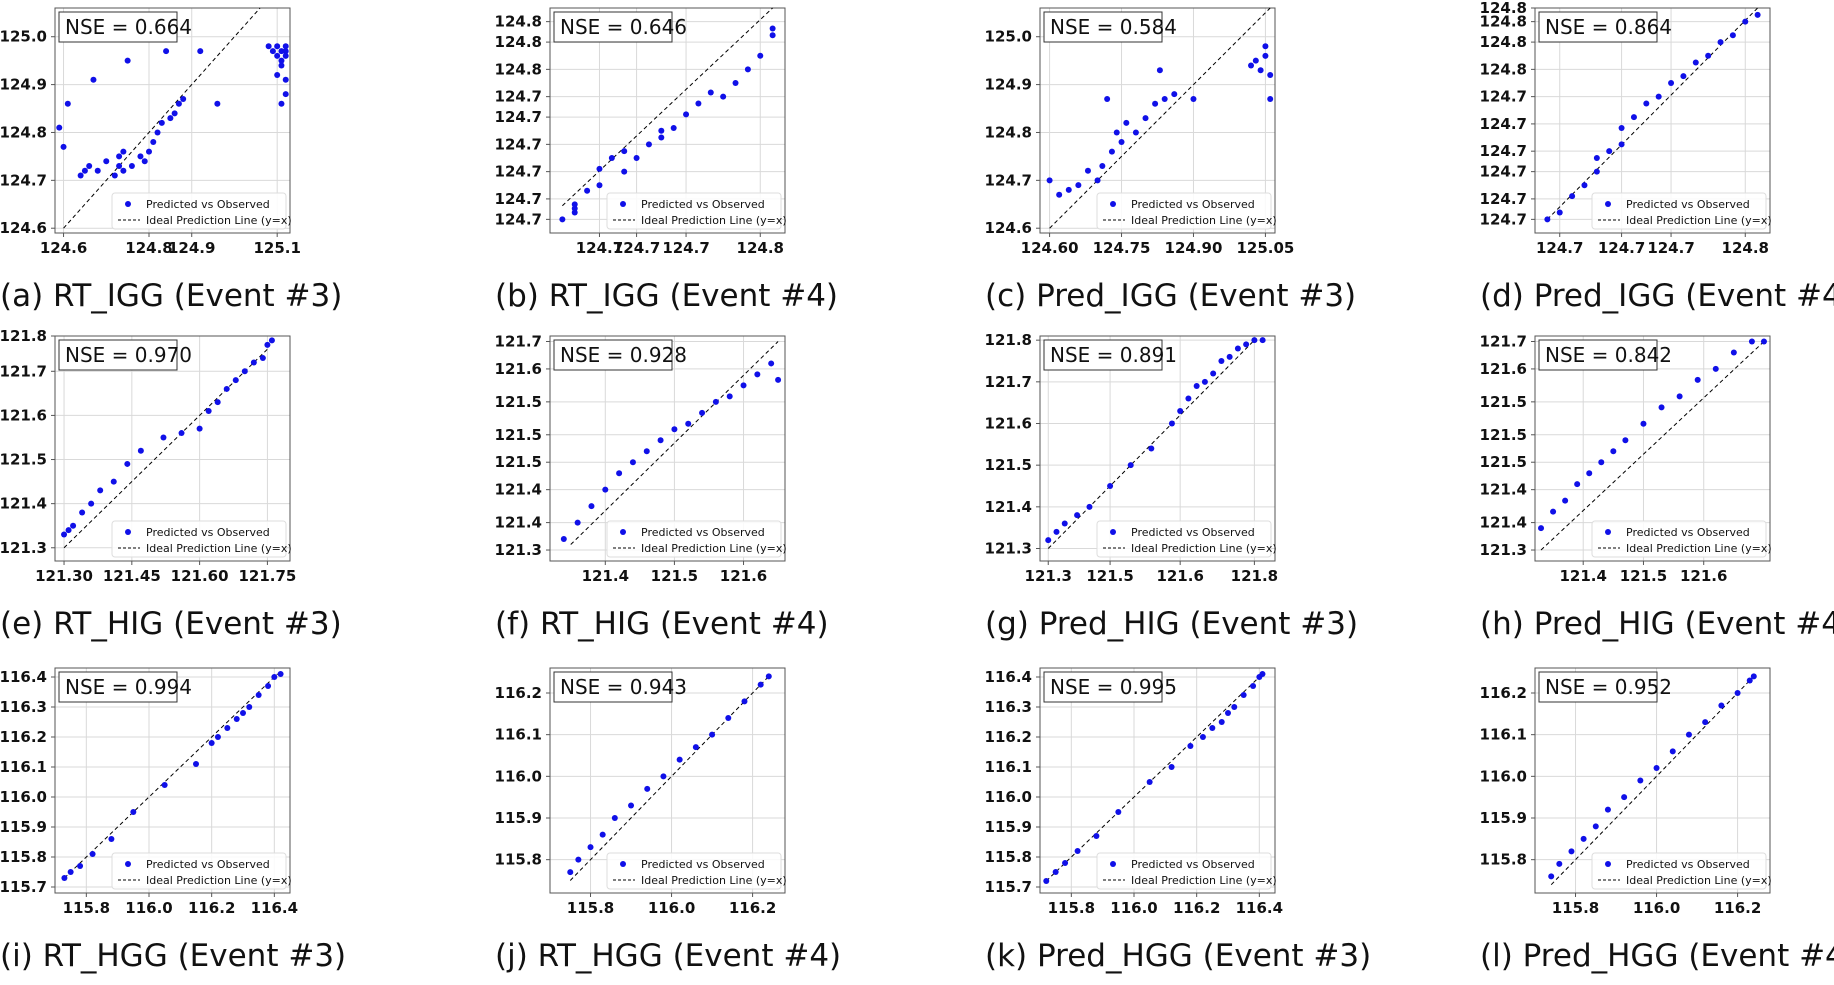 The height and width of the screenshot is (985, 1834). I want to click on panel-caption: (k) Pred_HGG (Event #3), so click(1178, 956).